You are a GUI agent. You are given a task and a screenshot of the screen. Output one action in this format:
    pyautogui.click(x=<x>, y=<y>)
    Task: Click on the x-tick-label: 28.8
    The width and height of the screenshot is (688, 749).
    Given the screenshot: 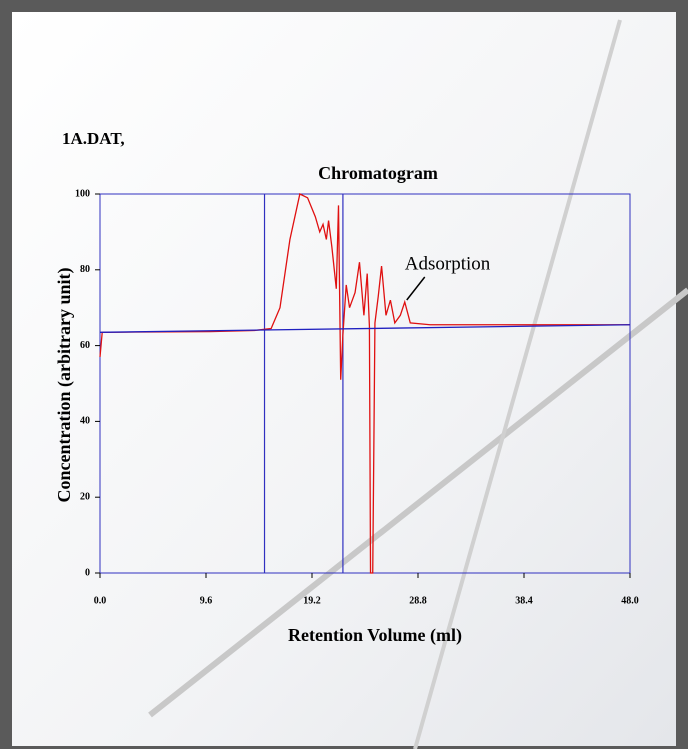 What is the action you would take?
    pyautogui.click(x=418, y=600)
    